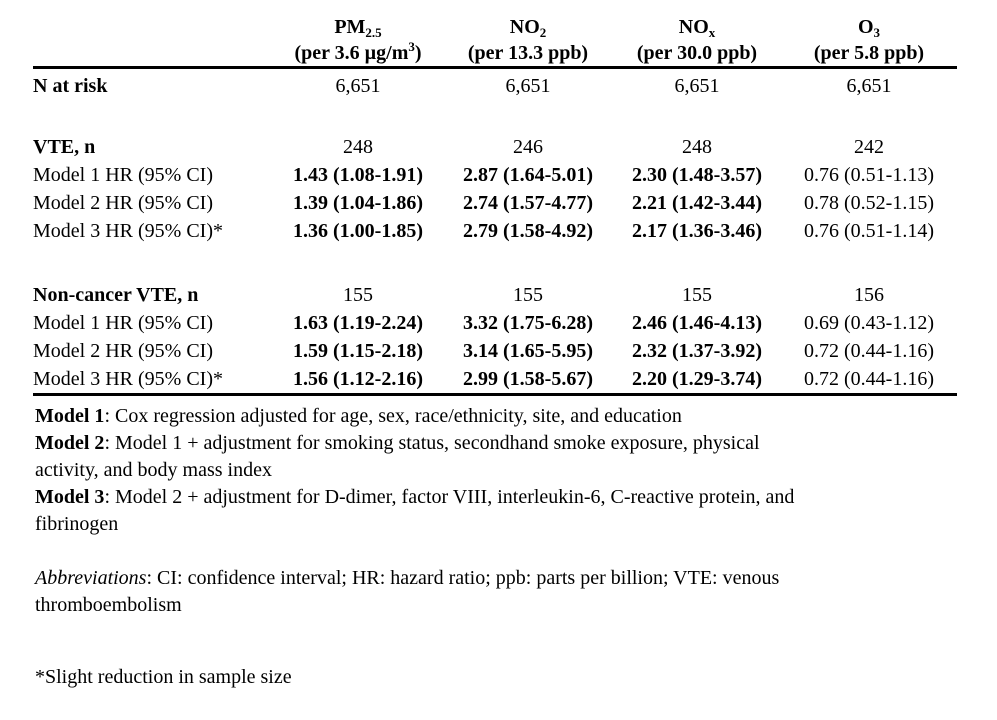  Describe the element at coordinates (351, 53) in the screenshot. I see `pollutant-unit: (per 3.6 µg/m` at that location.